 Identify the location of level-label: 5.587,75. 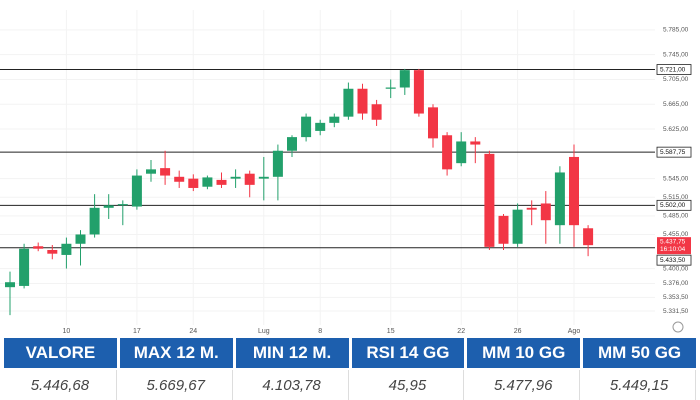
(673, 152).